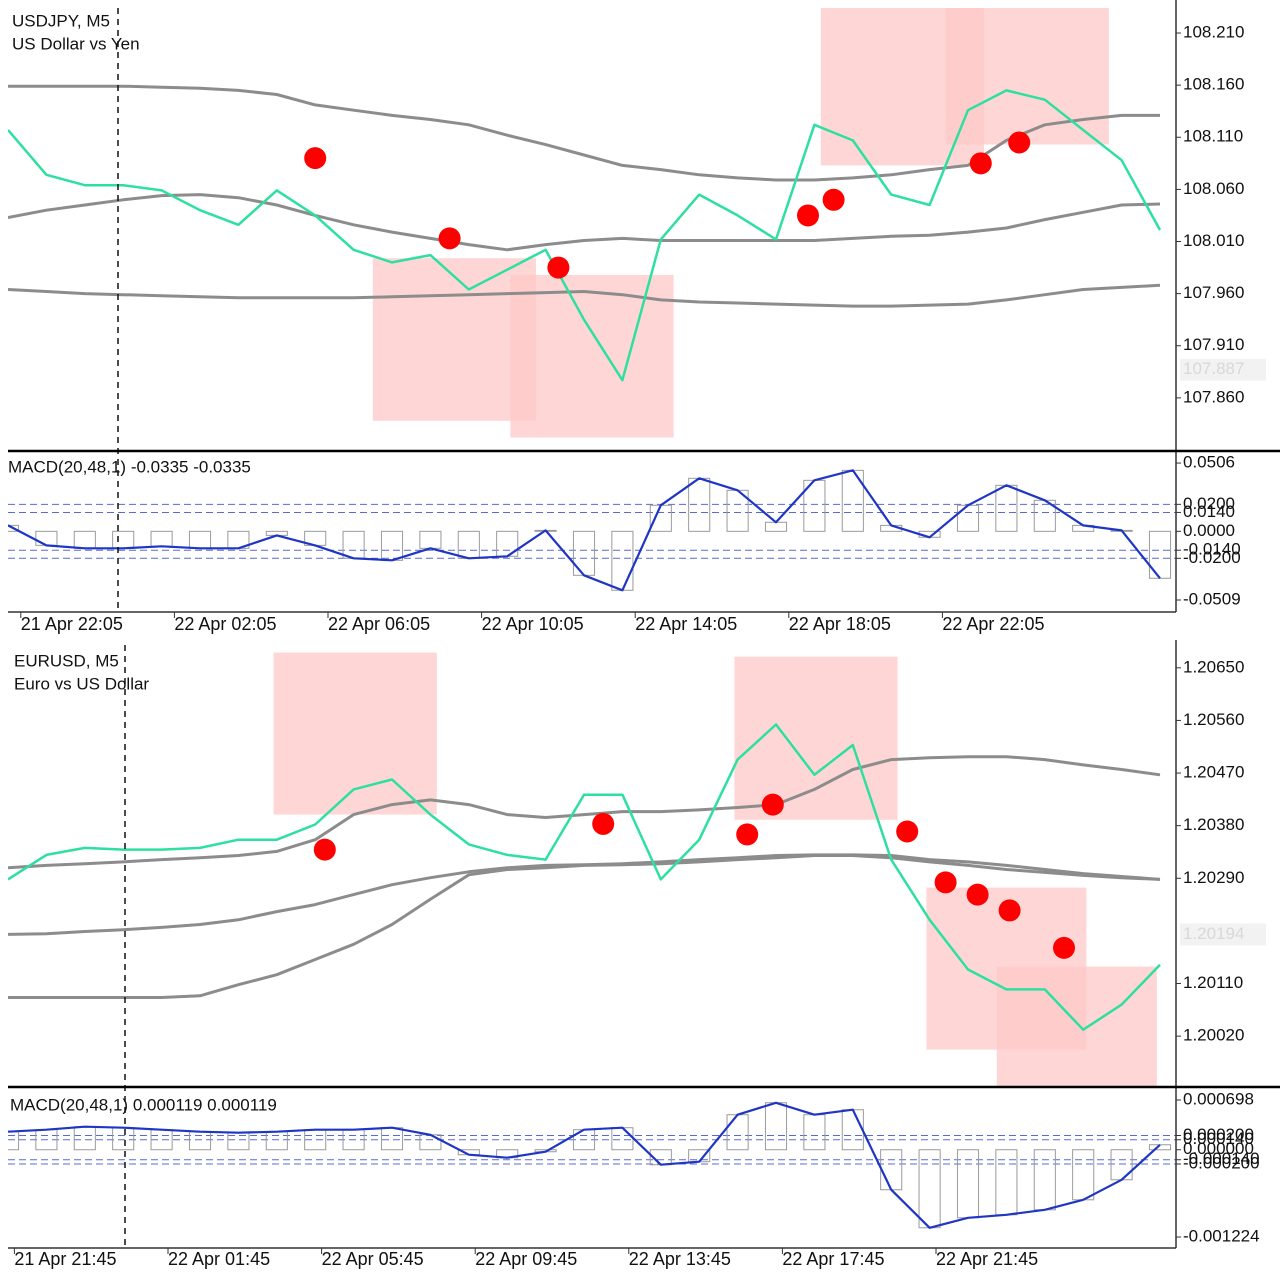  I want to click on y-tick-label: -0.0200, so click(1212, 557).